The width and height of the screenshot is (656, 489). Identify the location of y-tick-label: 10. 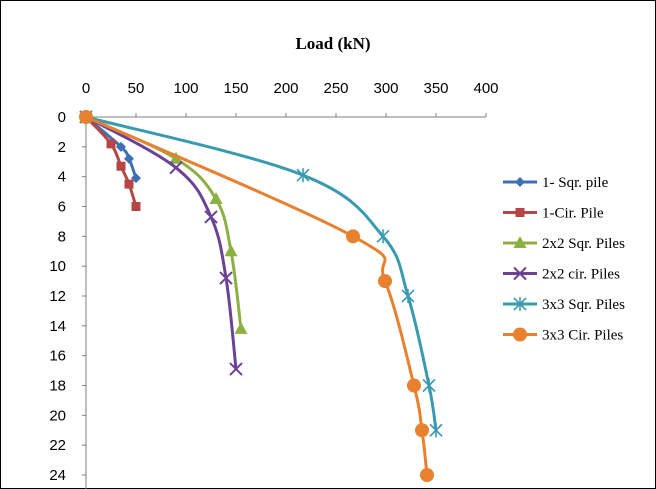
(57, 266).